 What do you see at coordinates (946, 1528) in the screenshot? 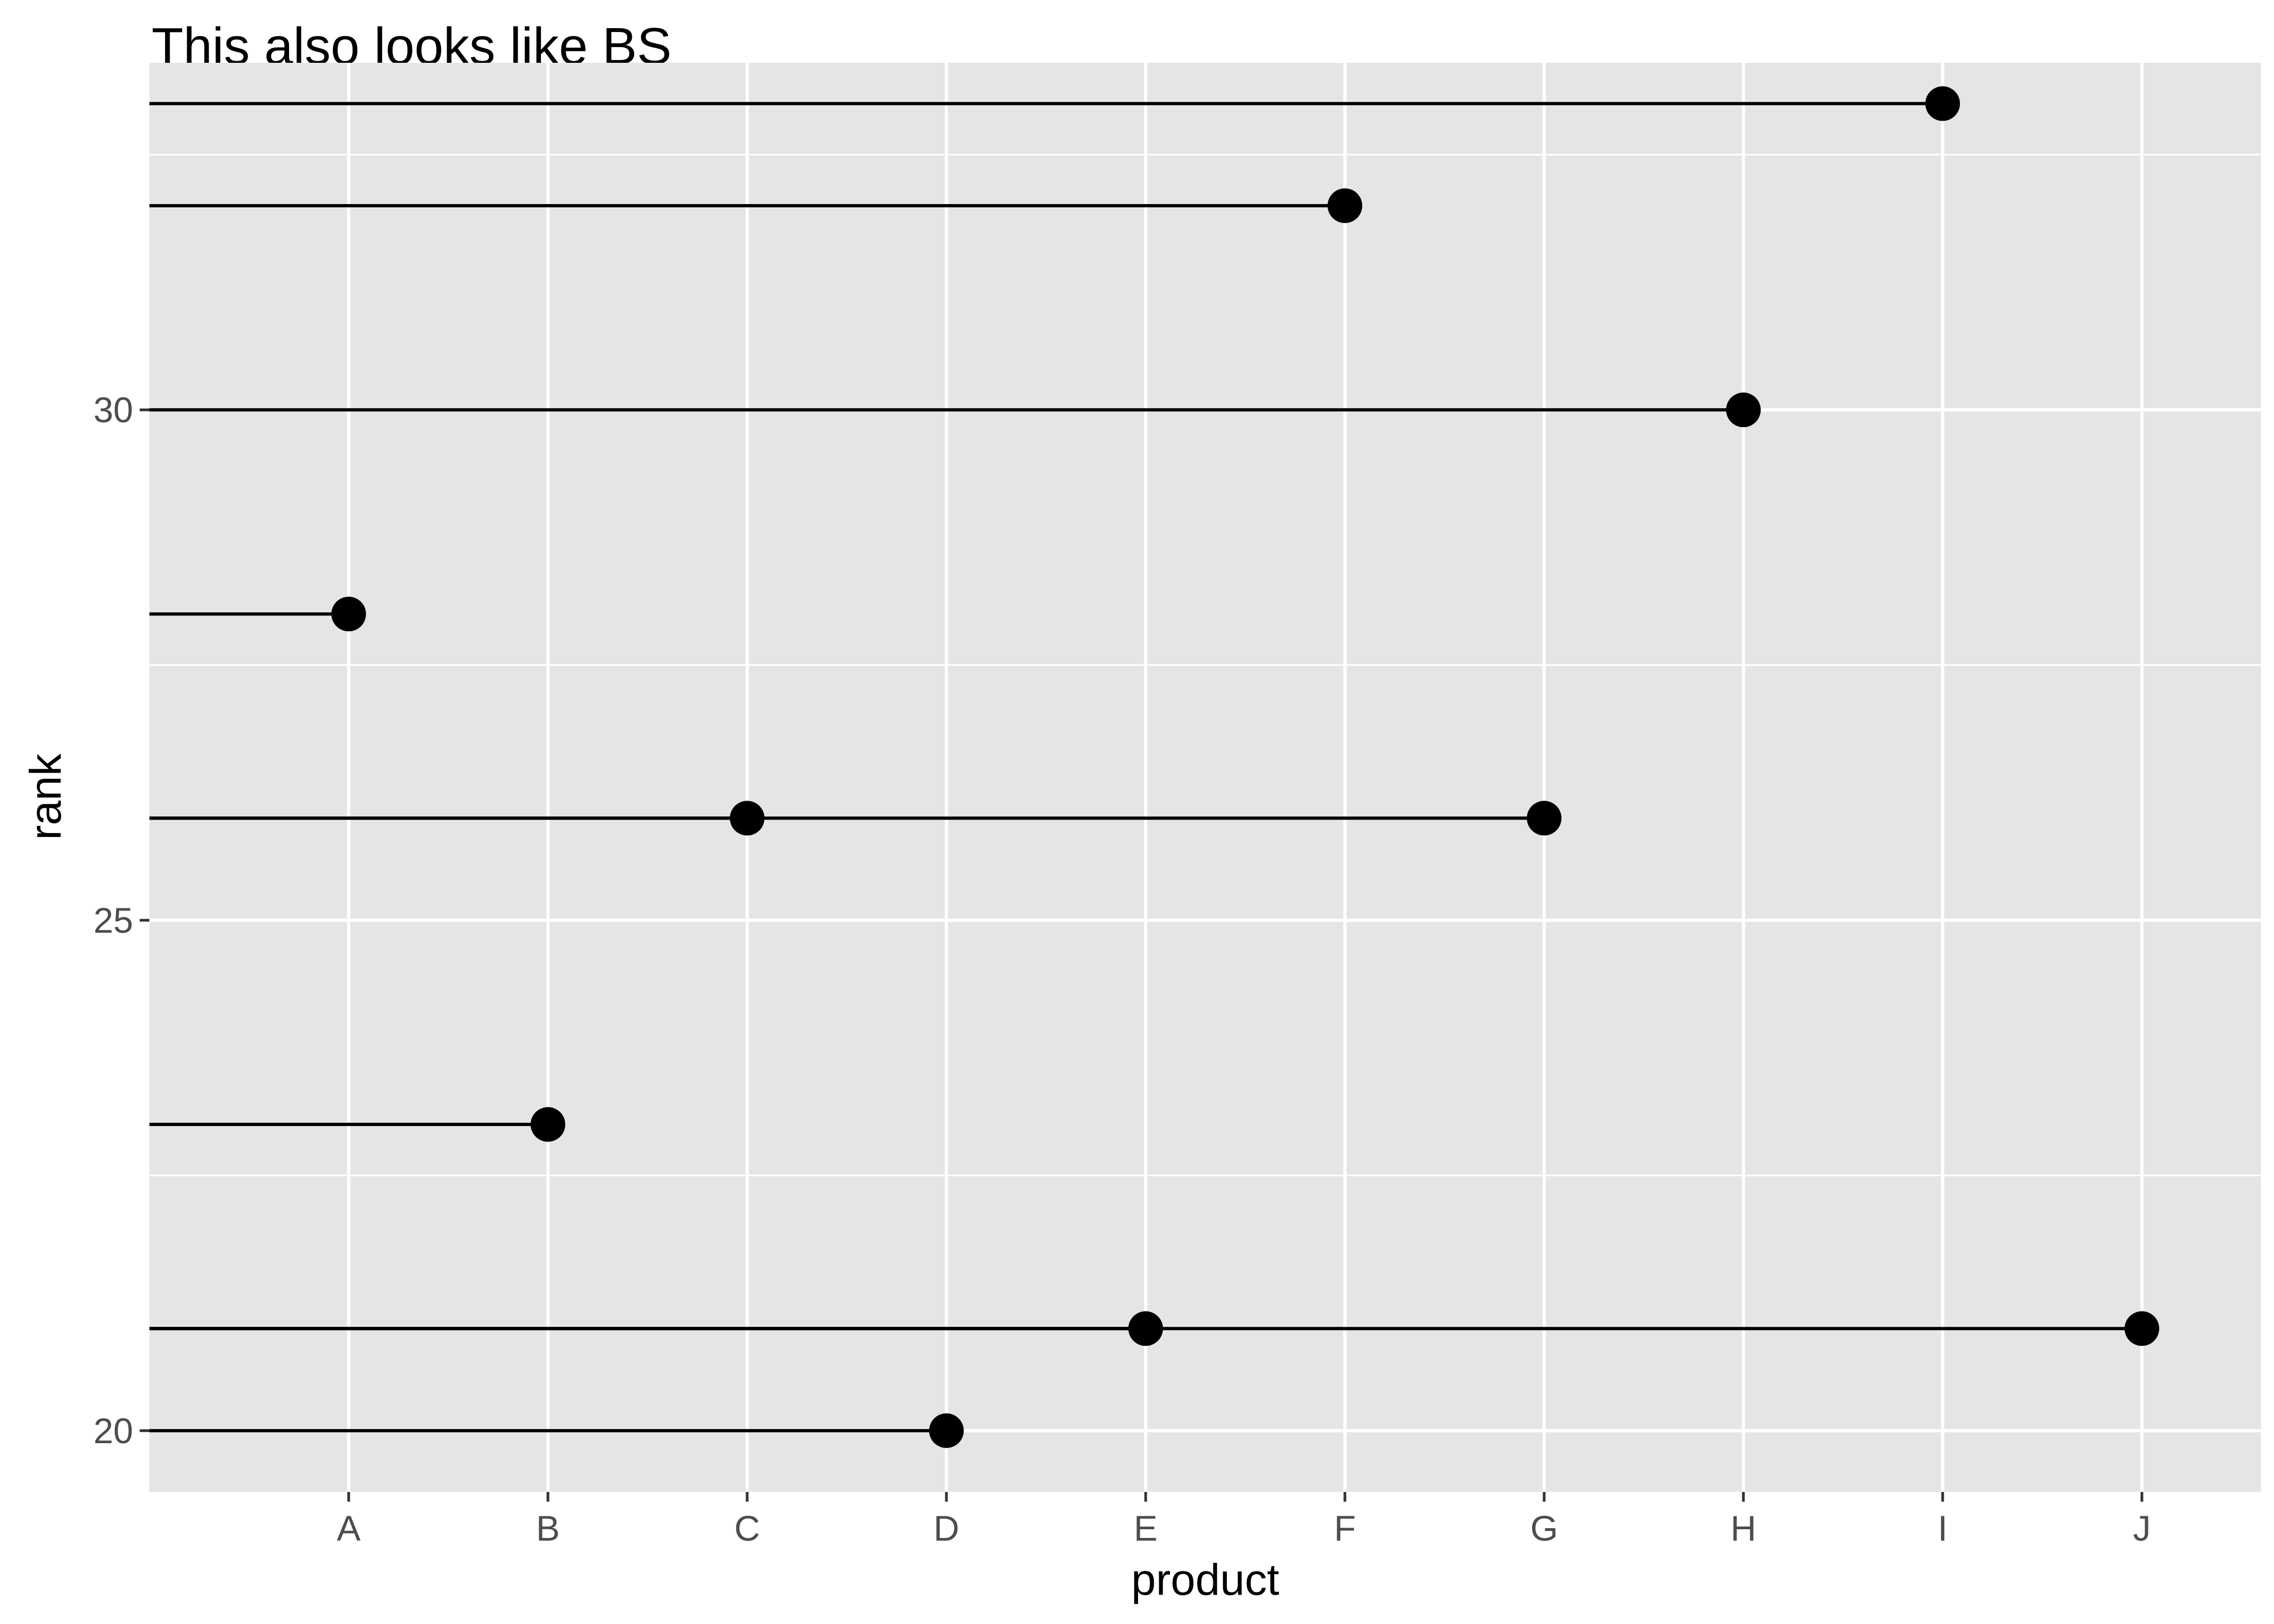
I see `x-tick-label-d: D` at bounding box center [946, 1528].